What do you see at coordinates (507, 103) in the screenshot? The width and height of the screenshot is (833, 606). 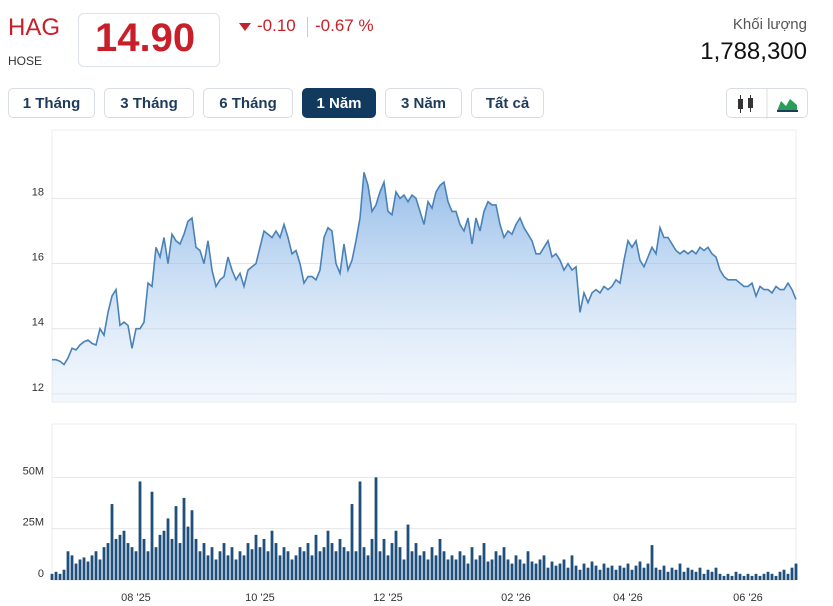 I see `range-button: Tất cả` at bounding box center [507, 103].